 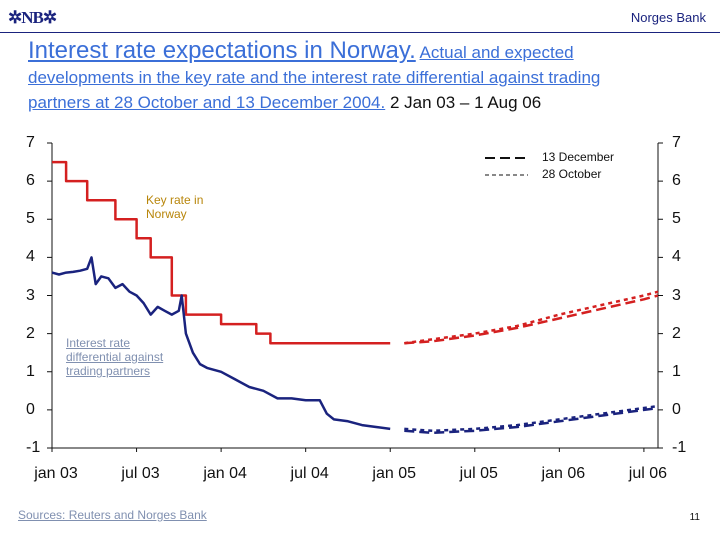 I want to click on title-line1-rest: Actual and expected, so click(x=496, y=52).